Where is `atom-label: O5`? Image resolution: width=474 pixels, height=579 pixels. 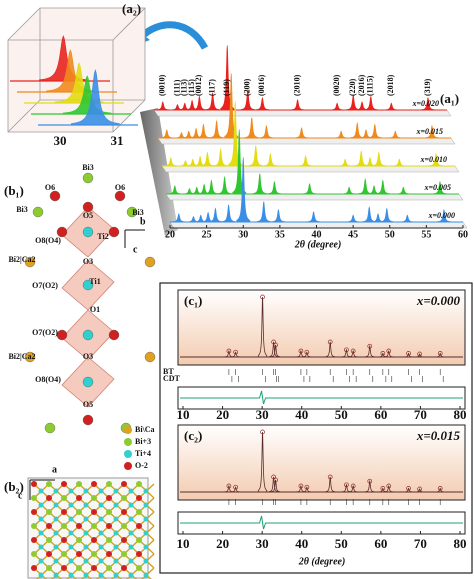 atom-label: O5 is located at coordinates (88, 404).